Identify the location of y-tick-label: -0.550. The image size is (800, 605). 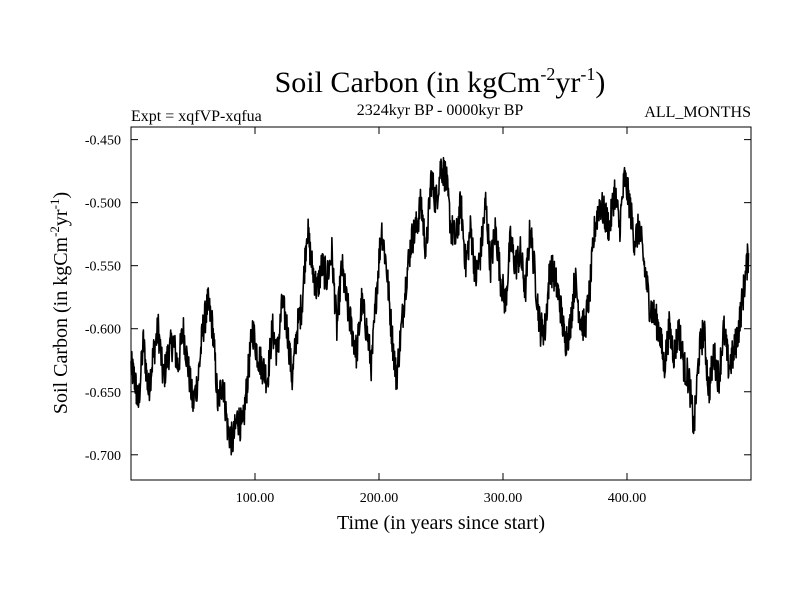
(103, 267).